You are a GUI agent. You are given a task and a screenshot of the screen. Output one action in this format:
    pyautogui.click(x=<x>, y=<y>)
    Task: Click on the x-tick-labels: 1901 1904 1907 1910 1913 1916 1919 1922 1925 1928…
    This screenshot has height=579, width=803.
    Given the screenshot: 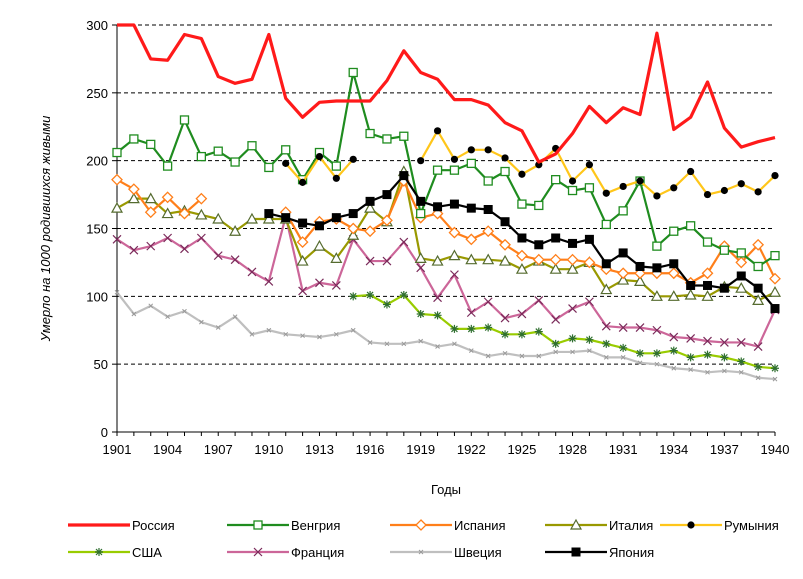 What is the action you would take?
    pyautogui.click(x=446, y=449)
    